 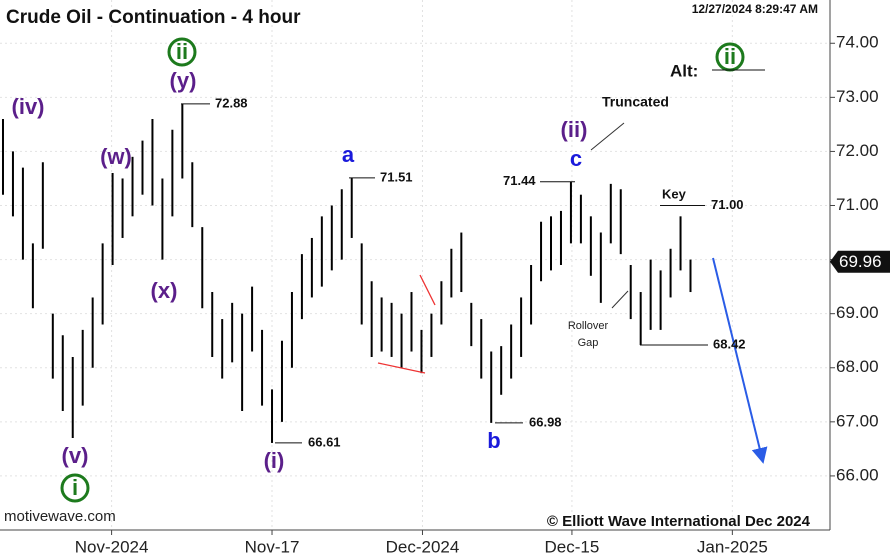 I want to click on wave-label: (iv), so click(x=28, y=106).